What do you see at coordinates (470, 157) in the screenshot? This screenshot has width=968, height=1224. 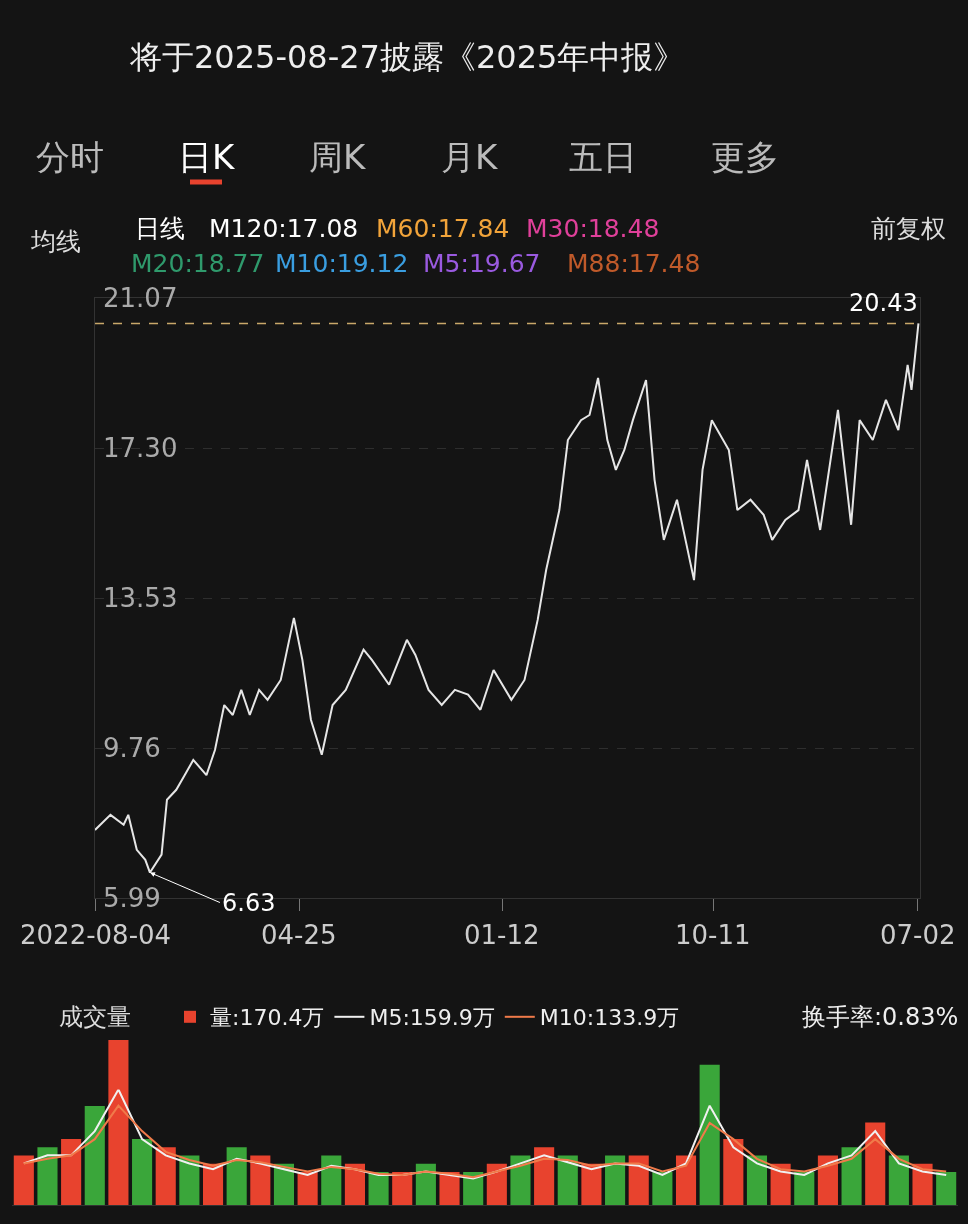 I see `text: 月K` at bounding box center [470, 157].